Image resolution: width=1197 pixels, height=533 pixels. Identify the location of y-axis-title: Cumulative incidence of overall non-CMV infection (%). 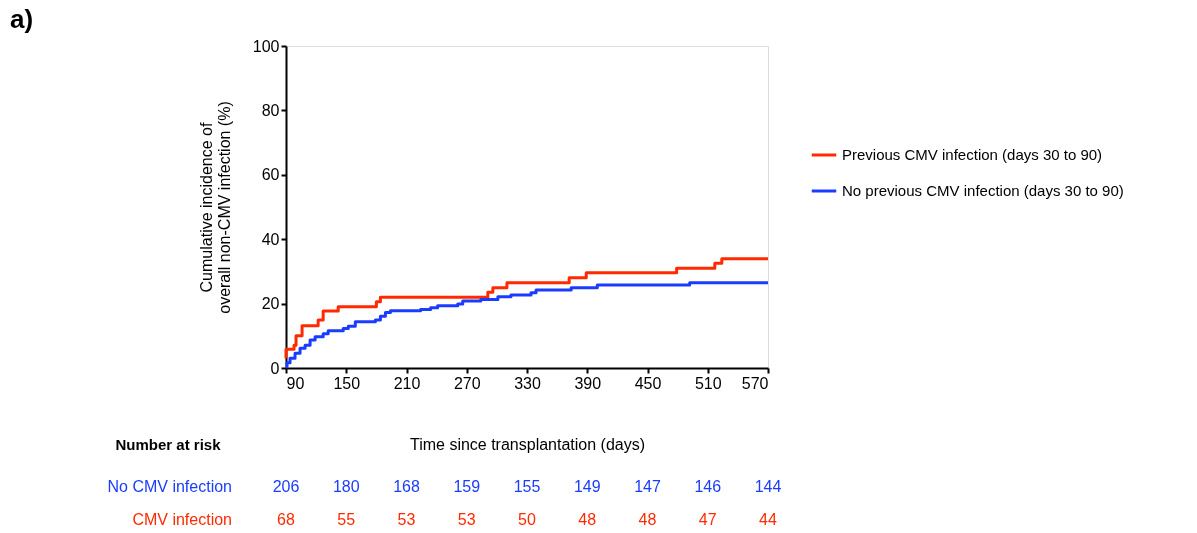
(215, 207).